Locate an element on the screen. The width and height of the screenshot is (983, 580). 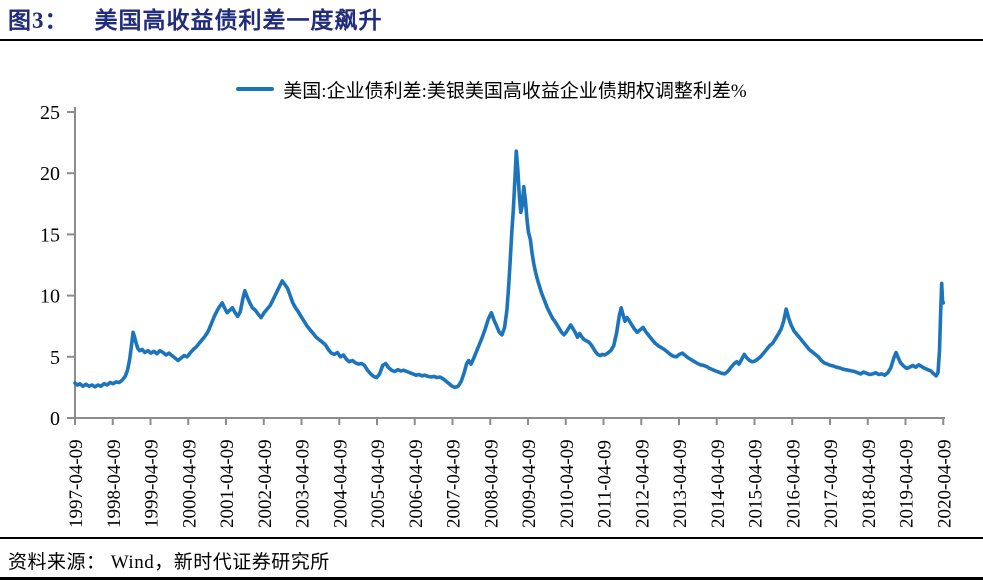
x-axis-label: 2019-04-09 is located at coordinates (907, 483).